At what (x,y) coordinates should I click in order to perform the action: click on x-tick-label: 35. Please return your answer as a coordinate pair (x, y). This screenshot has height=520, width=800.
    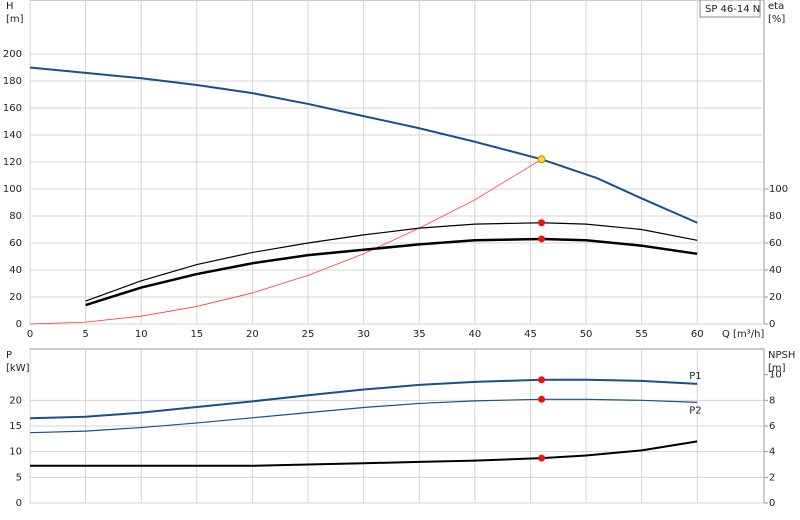
    Looking at the image, I should click on (419, 334).